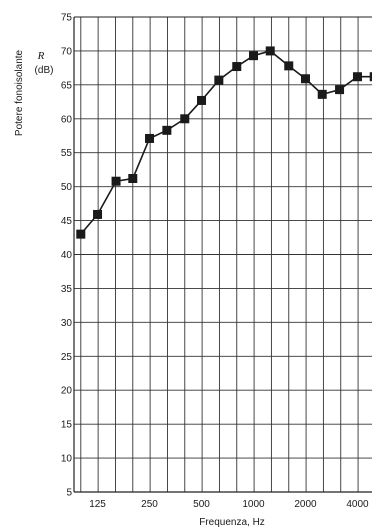  Describe the element at coordinates (67, 119) in the screenshot. I see `y-tick-label: 60` at that location.